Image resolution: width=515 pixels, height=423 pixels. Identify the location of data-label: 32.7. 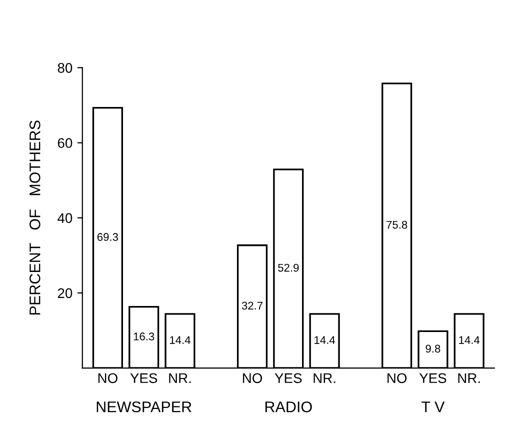
(252, 306).